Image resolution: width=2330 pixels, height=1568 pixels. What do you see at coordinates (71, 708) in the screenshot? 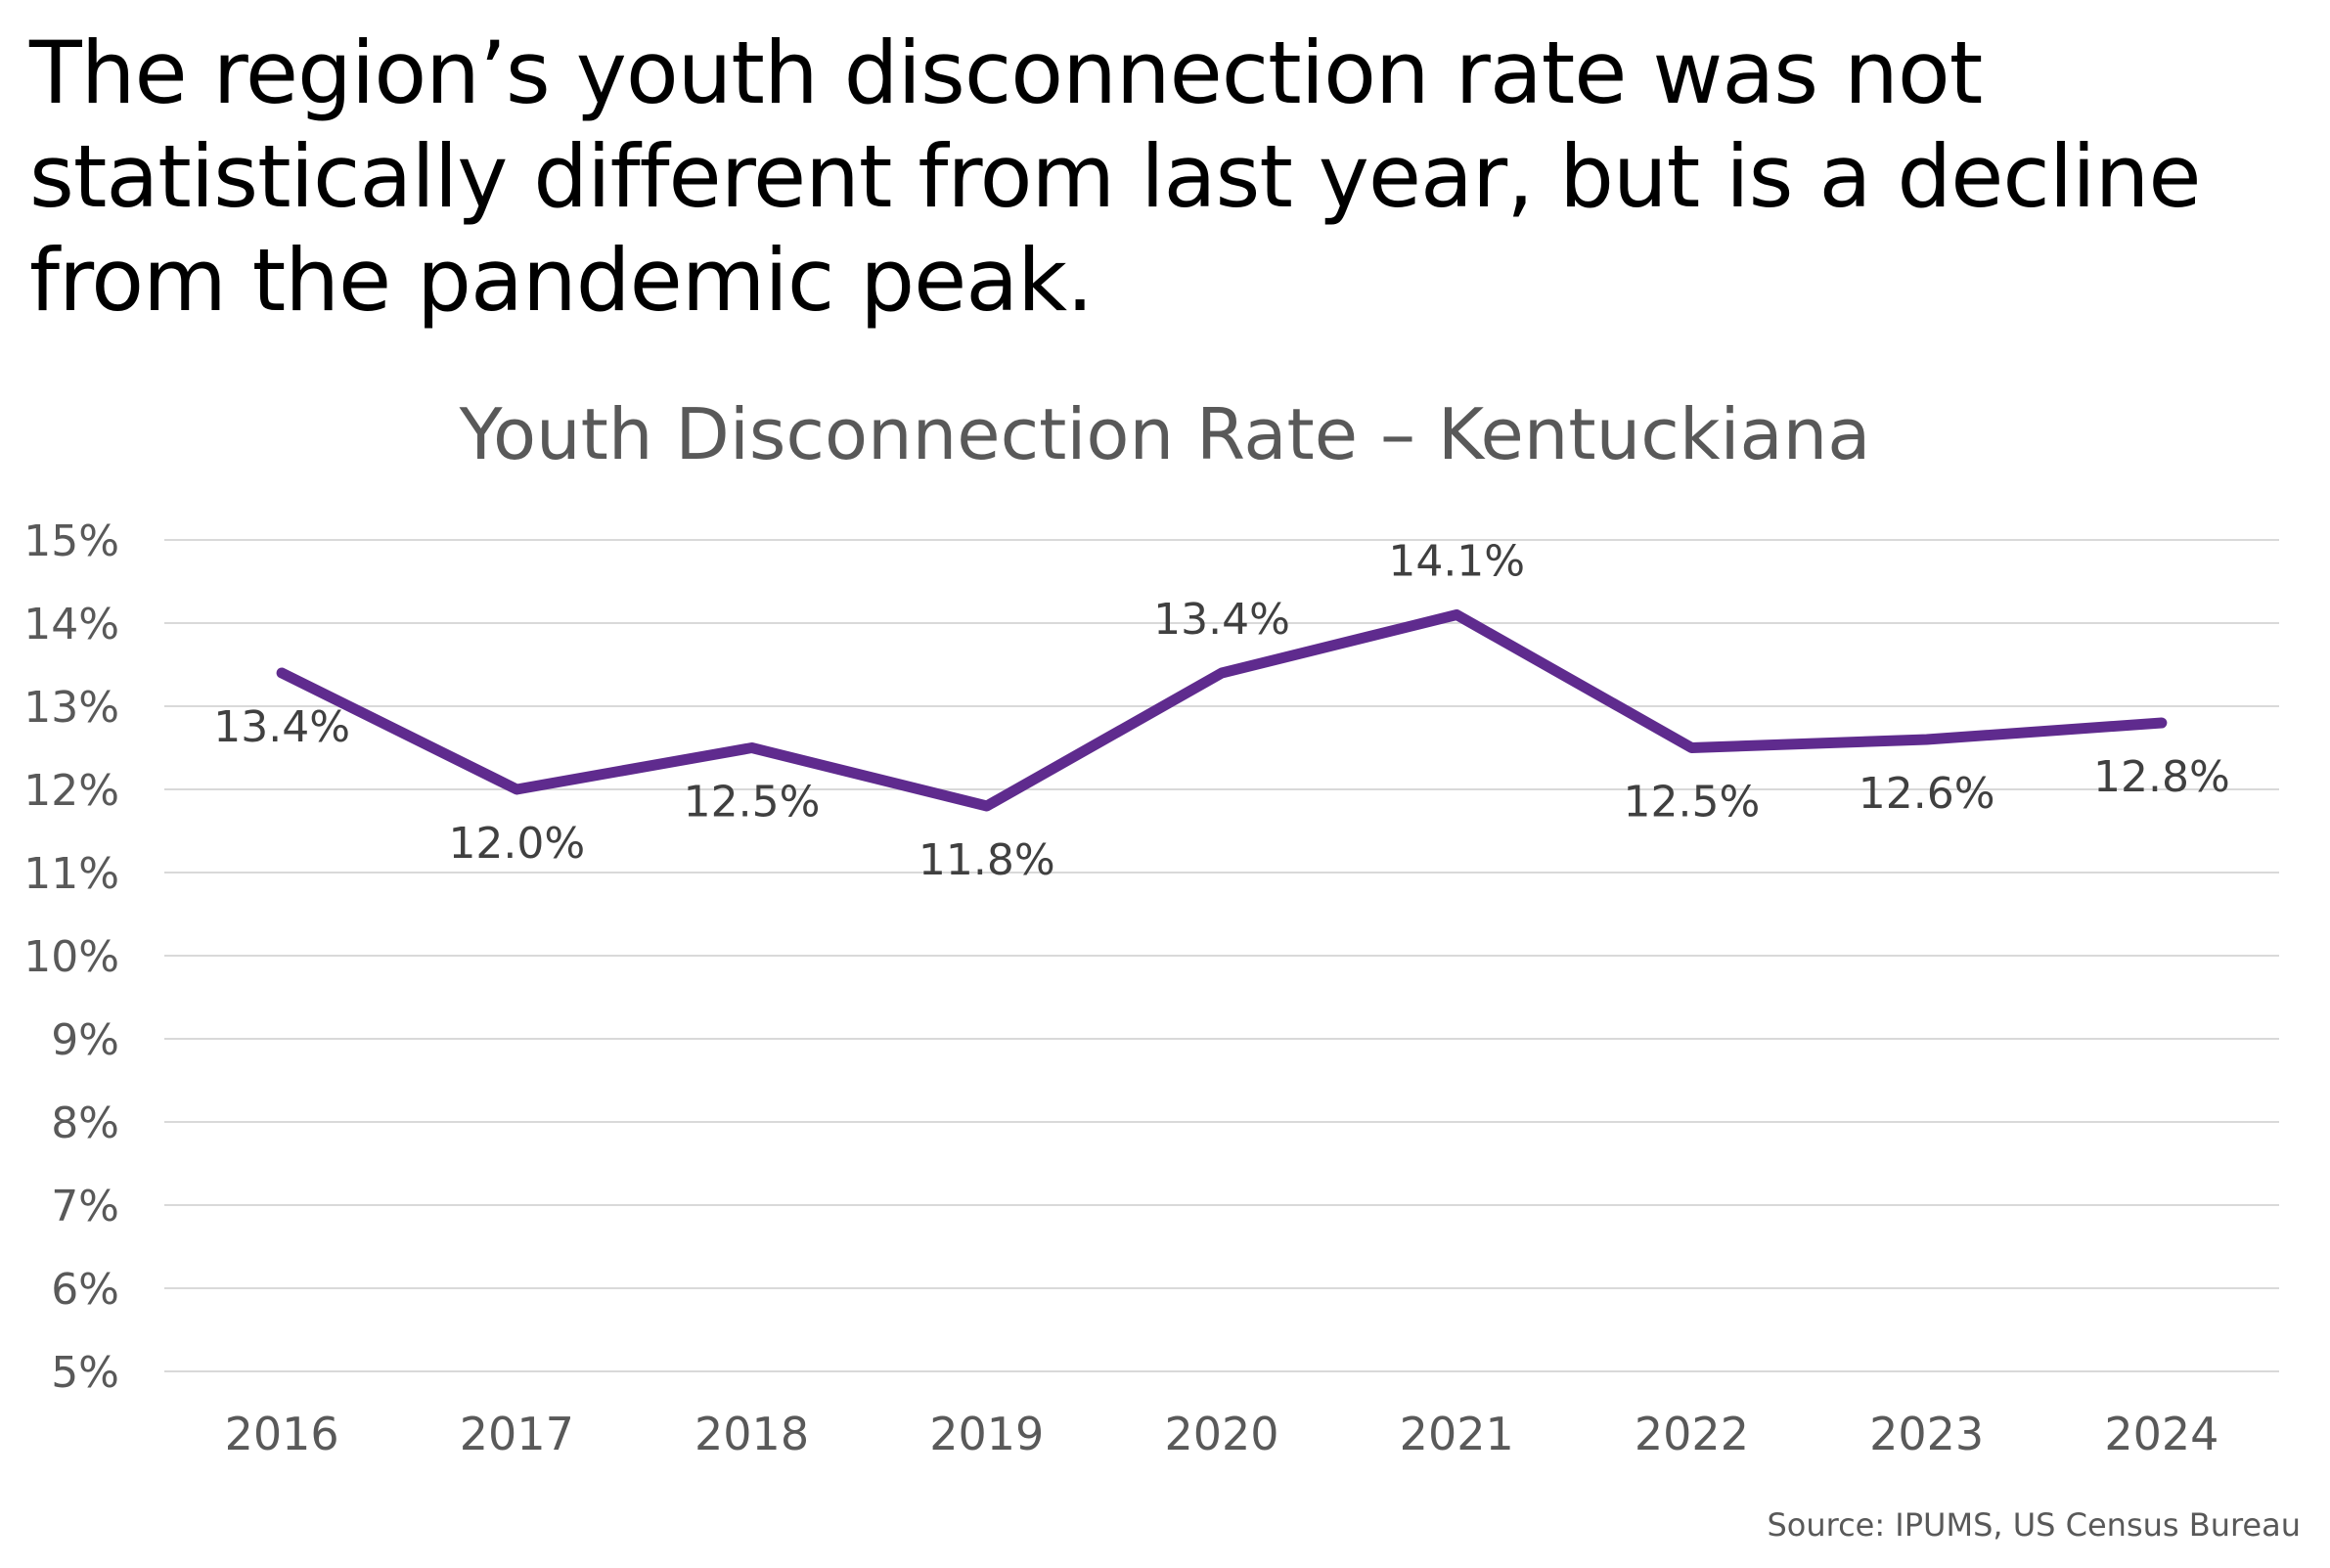
I see `y-tick-label: 13%` at bounding box center [71, 708].